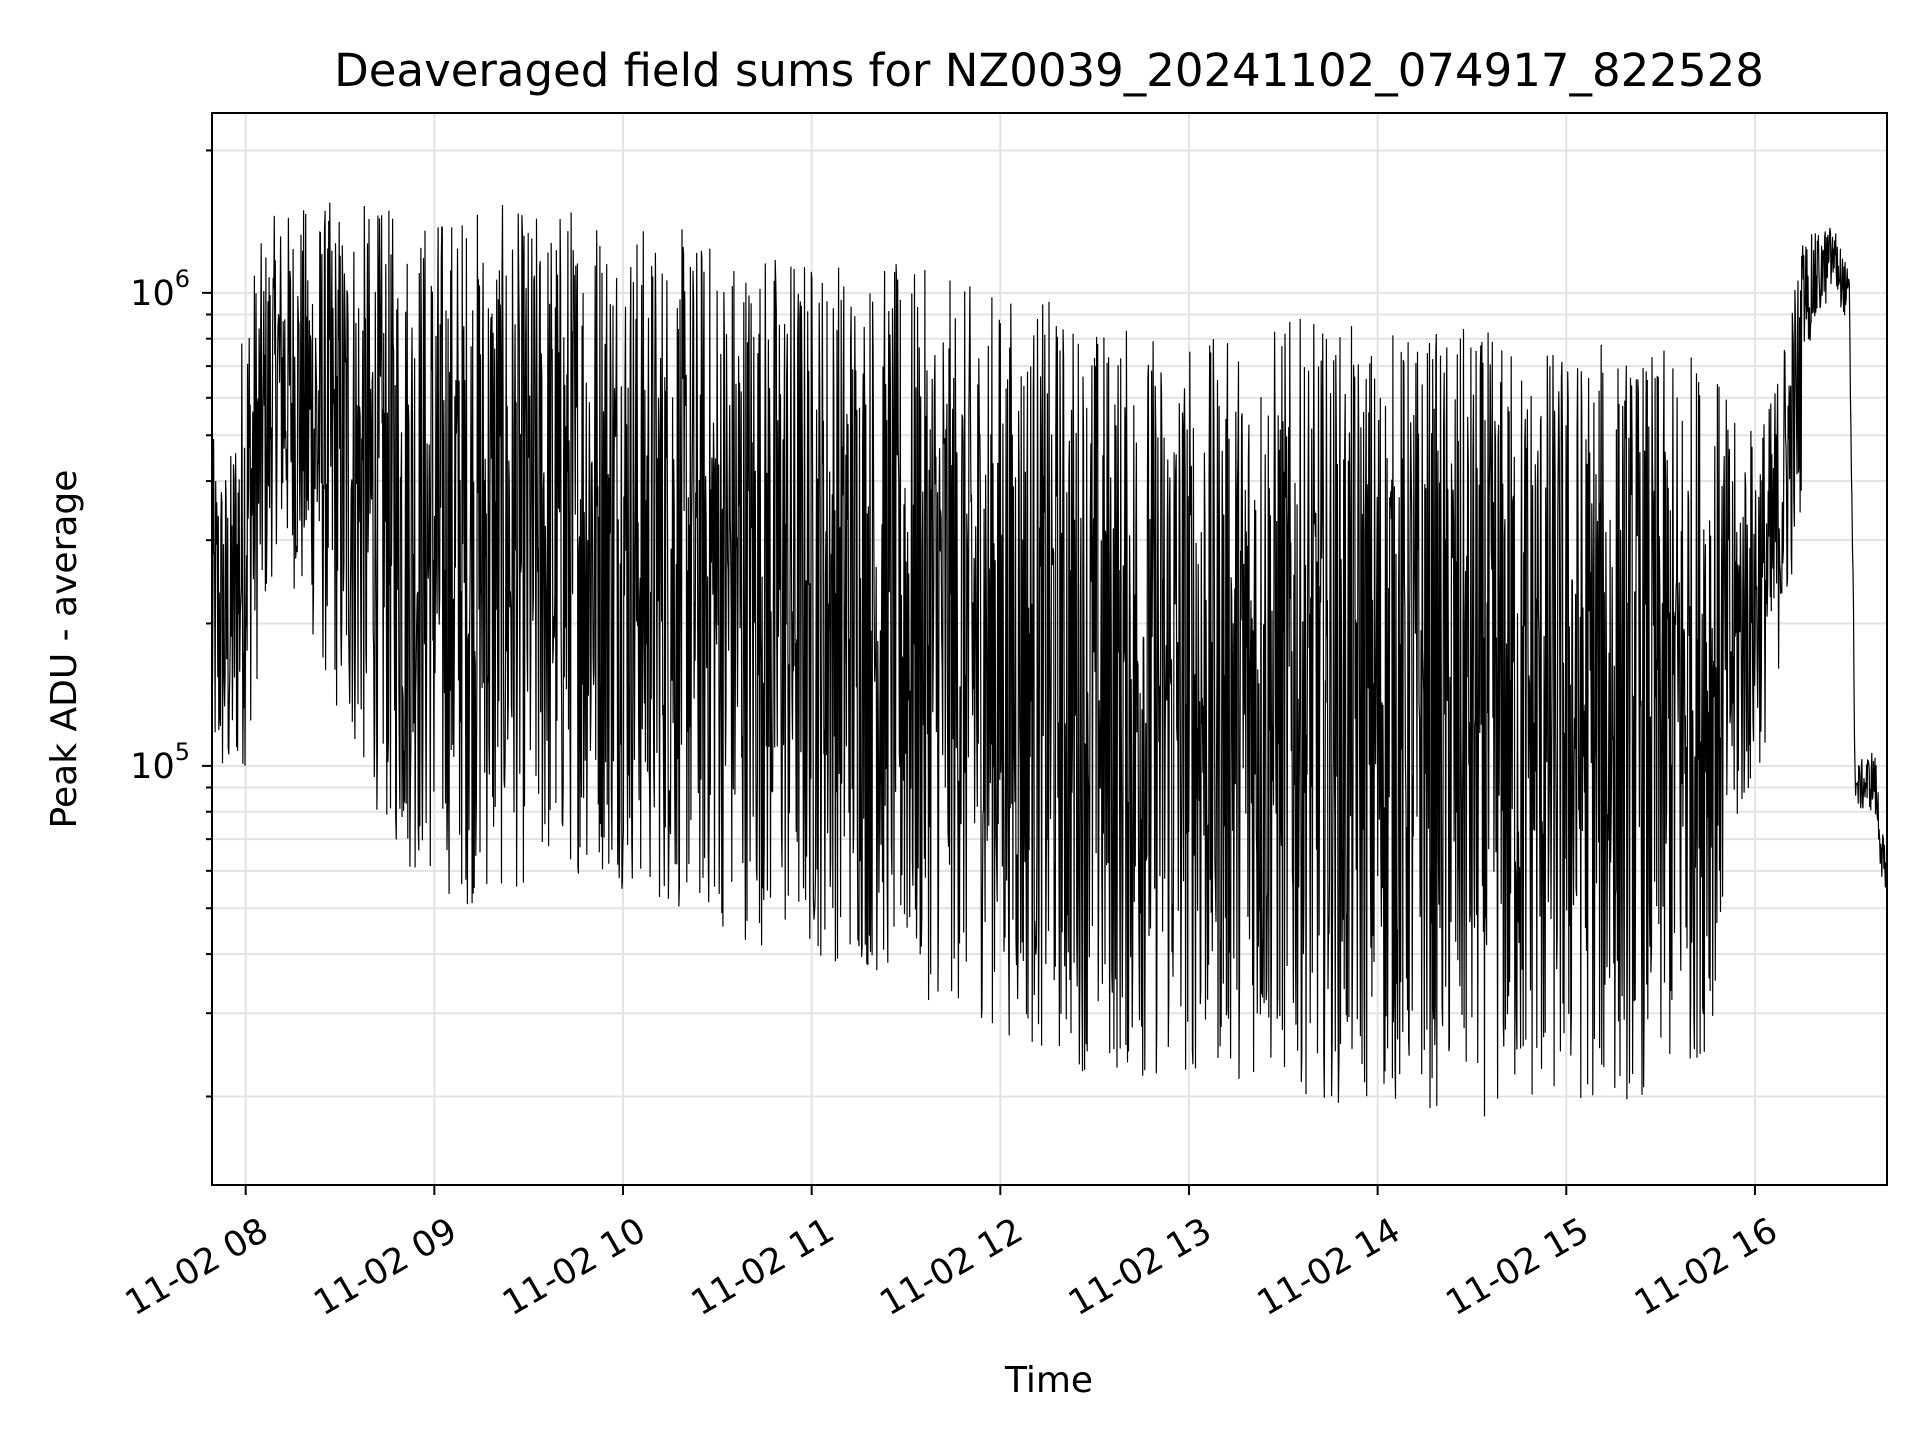  What do you see at coordinates (1048, 1380) in the screenshot?
I see `x-axis-label: Time` at bounding box center [1048, 1380].